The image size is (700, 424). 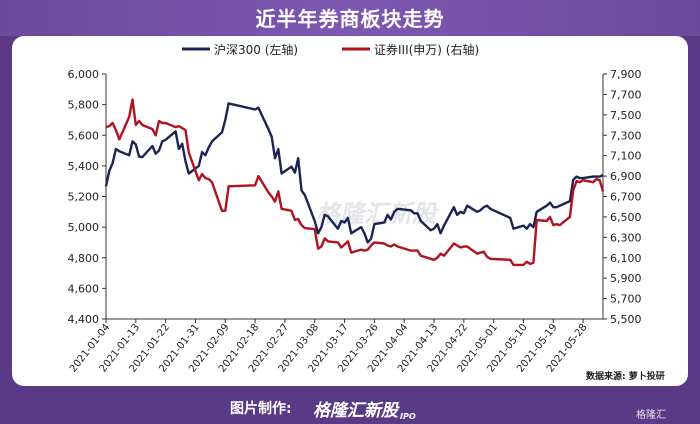 I want to click on y-left-tick-label: 5,400, so click(x=84, y=166).